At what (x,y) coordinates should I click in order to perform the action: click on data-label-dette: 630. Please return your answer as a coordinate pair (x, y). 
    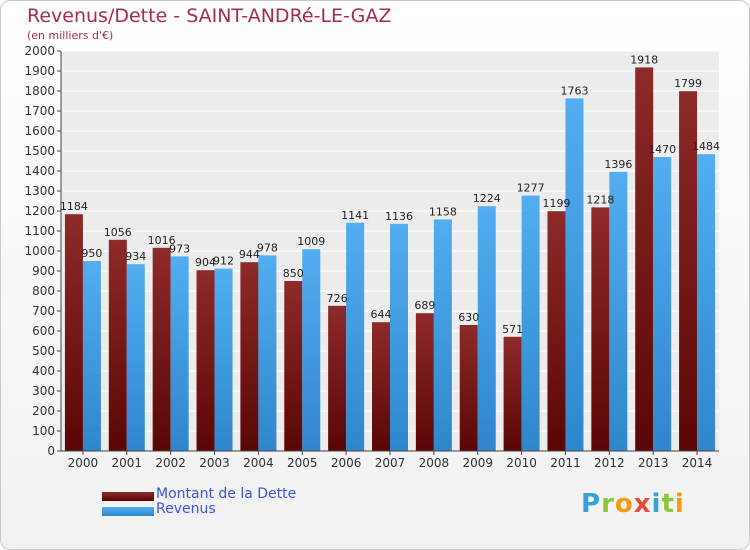
    Looking at the image, I should click on (468, 317).